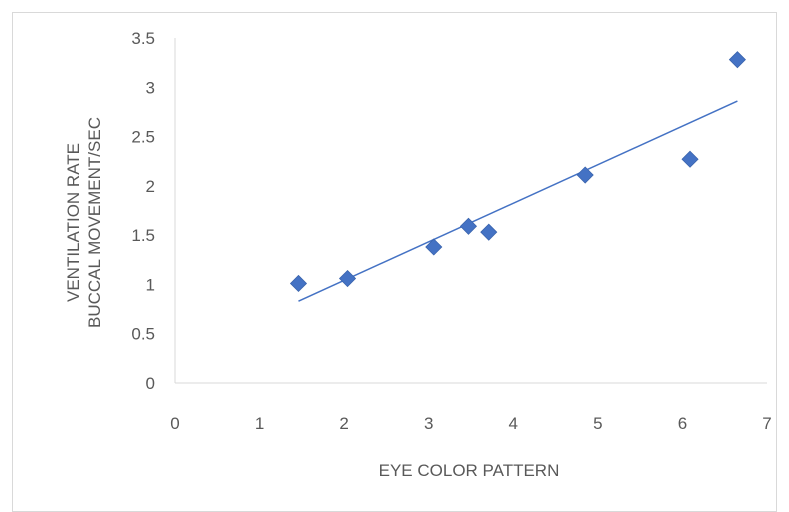 Image resolution: width=789 pixels, height=512 pixels. I want to click on x-tick-label: 1, so click(259, 423).